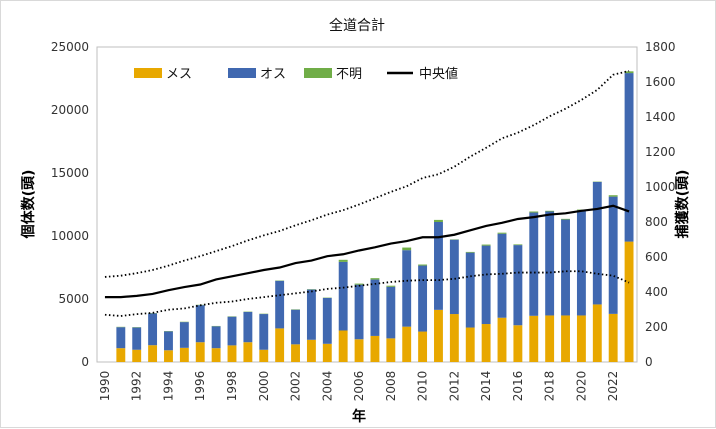 This screenshot has height=429, width=716. Describe the element at coordinates (73, 299) in the screenshot. I see `left-axis-tick-label: 5000` at that location.